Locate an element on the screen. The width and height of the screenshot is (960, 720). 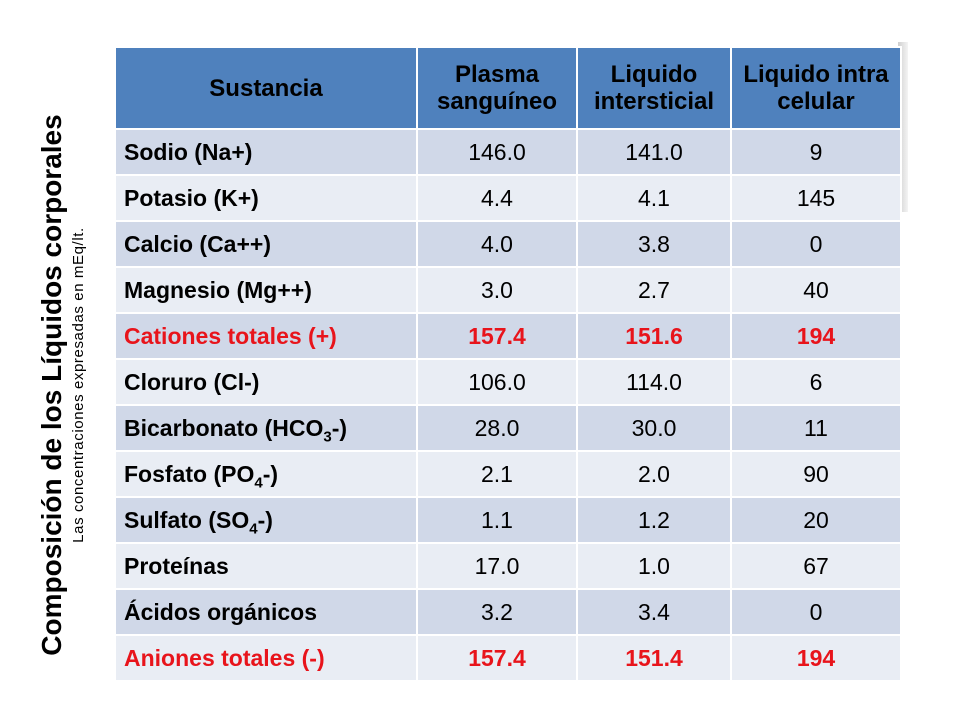
header-sustancia: Sustancia is located at coordinates (266, 88).